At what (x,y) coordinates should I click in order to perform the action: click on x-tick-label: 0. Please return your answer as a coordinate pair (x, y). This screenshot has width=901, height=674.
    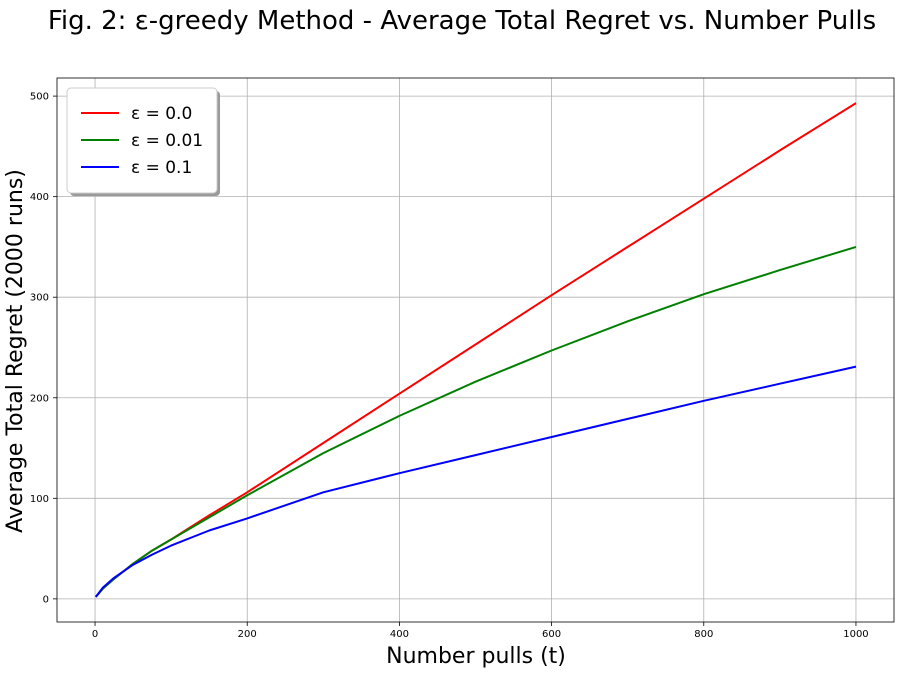
    Looking at the image, I should click on (95, 634).